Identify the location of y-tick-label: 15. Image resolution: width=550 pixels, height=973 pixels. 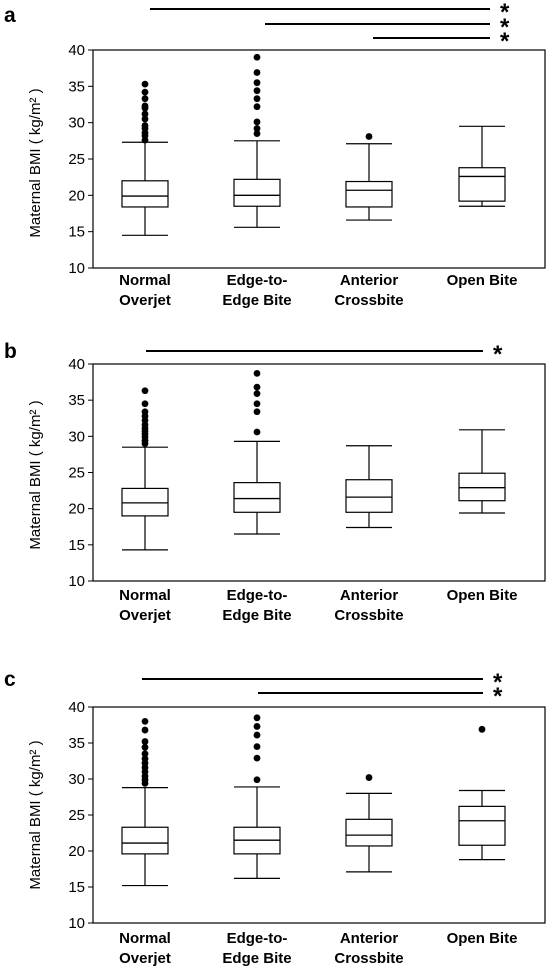
(76, 545).